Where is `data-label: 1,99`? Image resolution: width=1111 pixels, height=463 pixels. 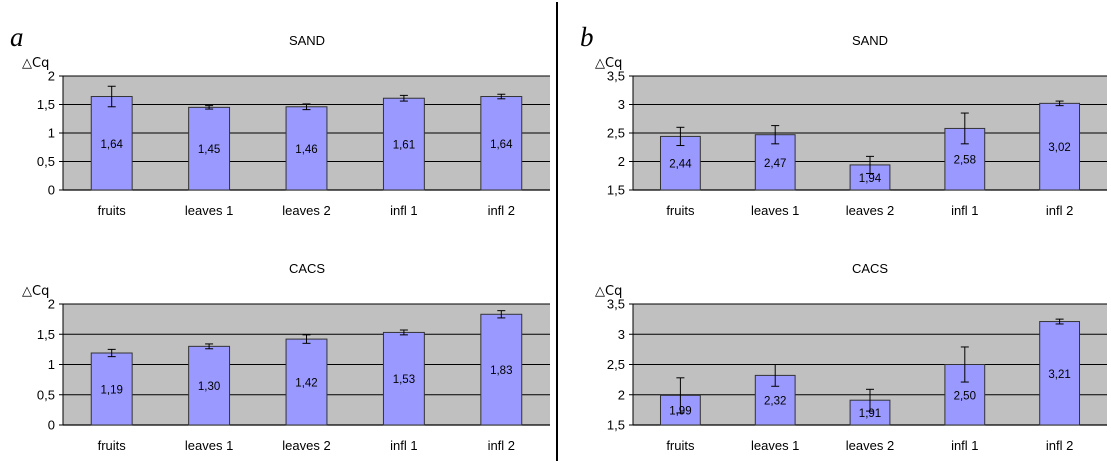 data-label: 1,99 is located at coordinates (680, 412).